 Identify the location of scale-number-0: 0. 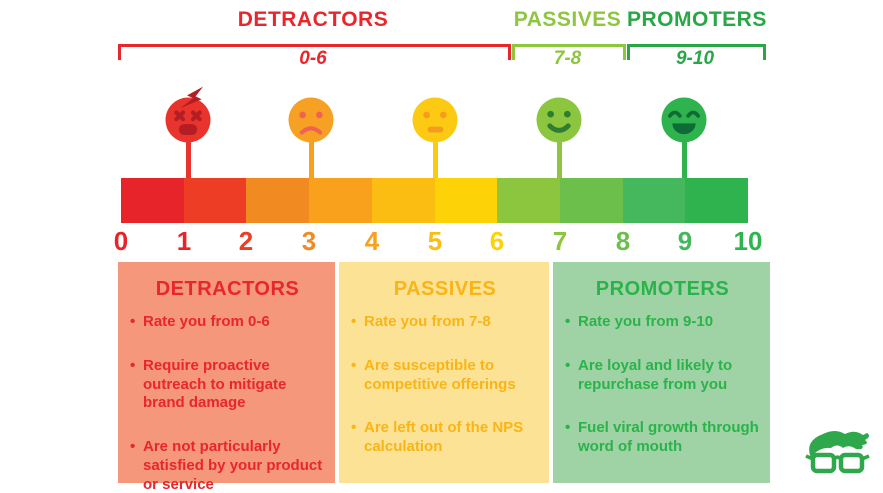
(121, 241).